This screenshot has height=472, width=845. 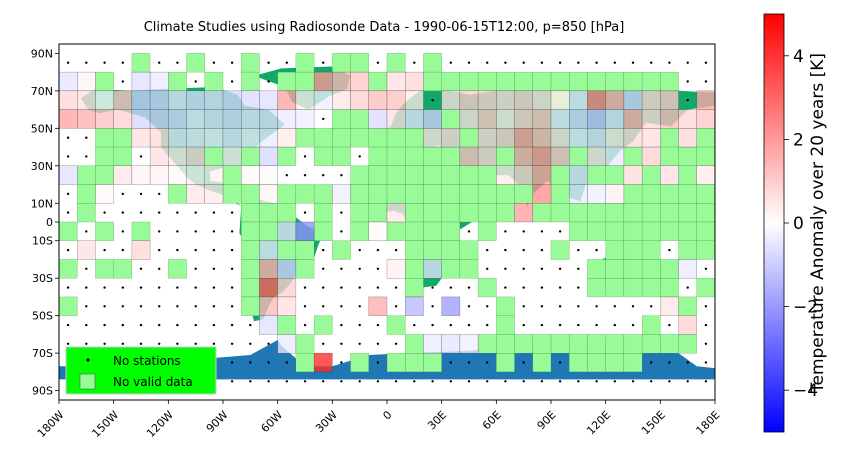 I want to click on y-tick-label: 10N, so click(x=42, y=203).